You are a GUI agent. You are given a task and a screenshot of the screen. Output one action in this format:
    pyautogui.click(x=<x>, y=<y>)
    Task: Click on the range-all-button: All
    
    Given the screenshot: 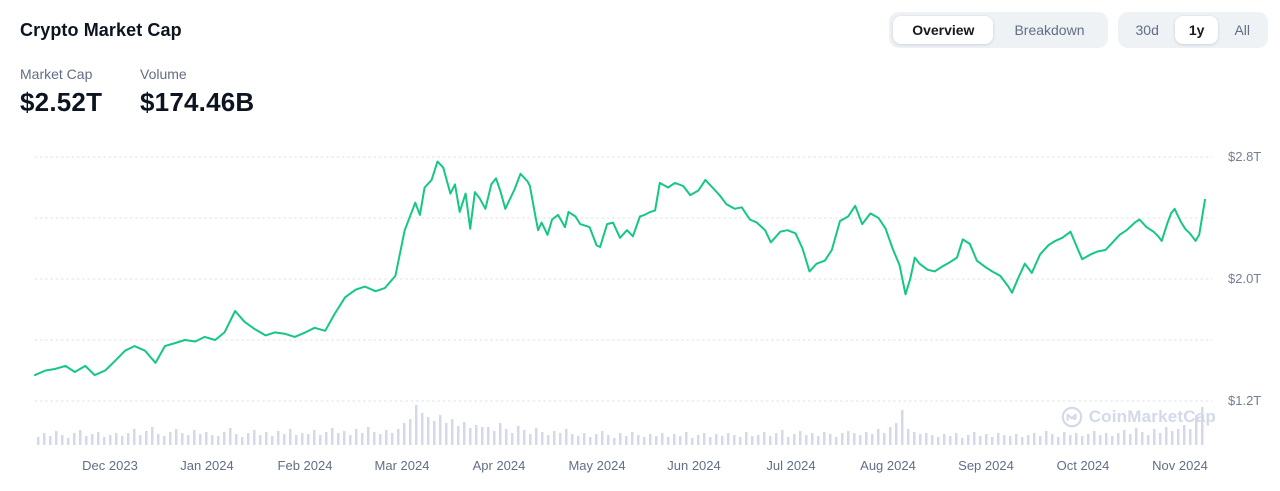 What is the action you would take?
    pyautogui.click(x=1242, y=30)
    